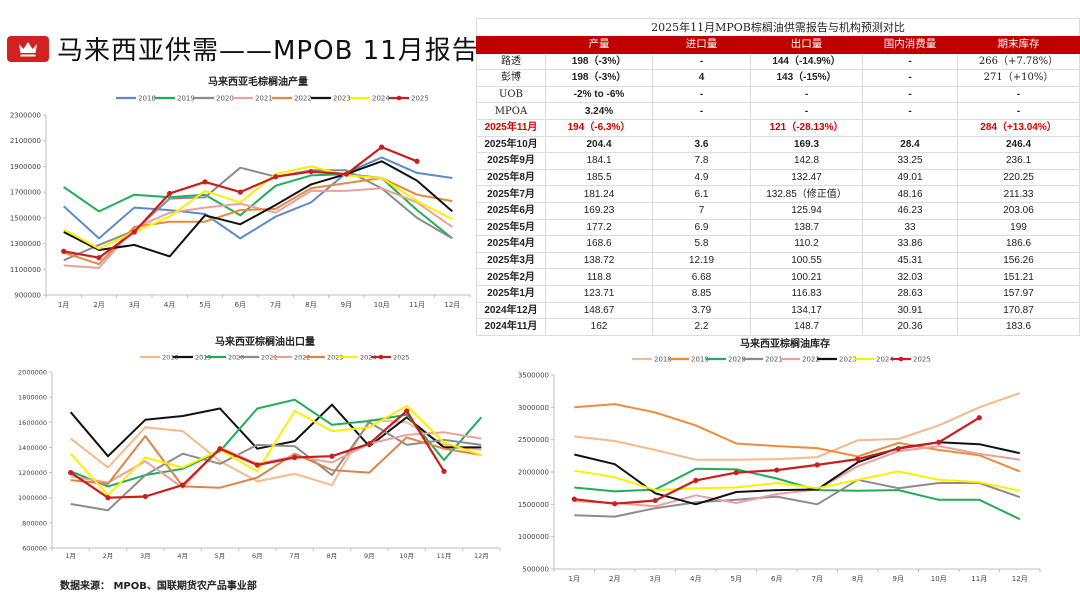 The height and width of the screenshot is (612, 1080). Describe the element at coordinates (535, 570) in the screenshot. I see `y-tick-label: 500000` at that location.